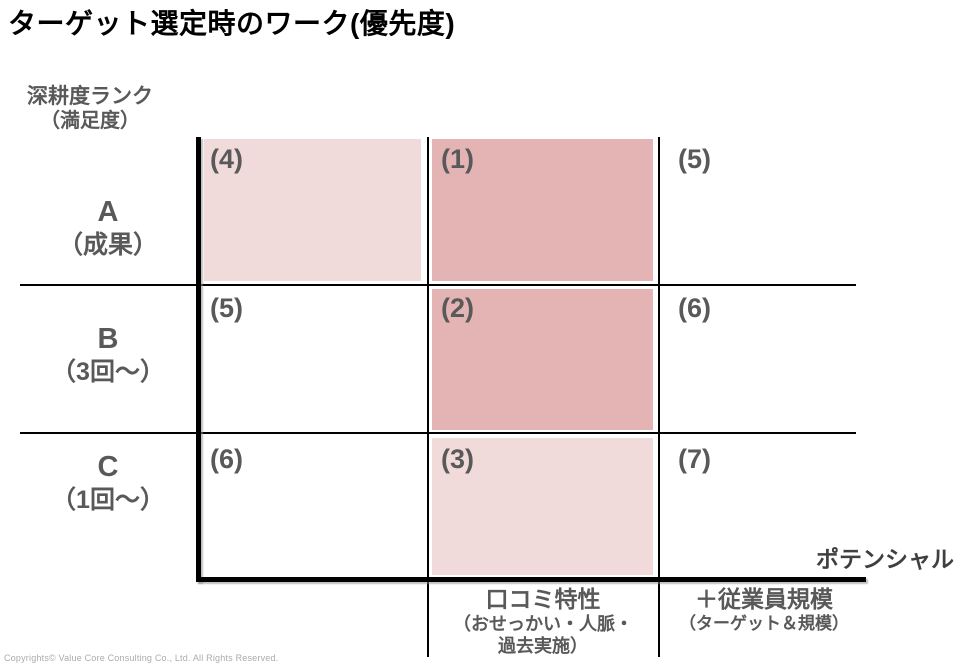 The width and height of the screenshot is (970, 669). What do you see at coordinates (198, 359) in the screenshot?
I see `y-axis-line` at bounding box center [198, 359].